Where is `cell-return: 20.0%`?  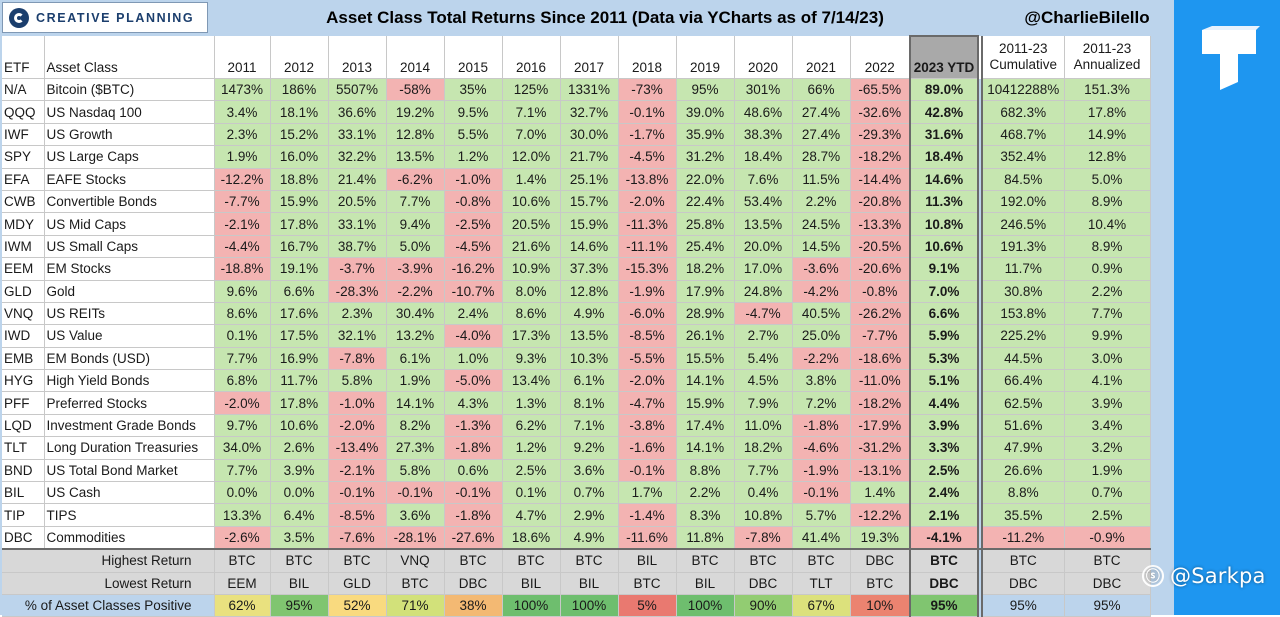
cell-return: 20.0% is located at coordinates (763, 247).